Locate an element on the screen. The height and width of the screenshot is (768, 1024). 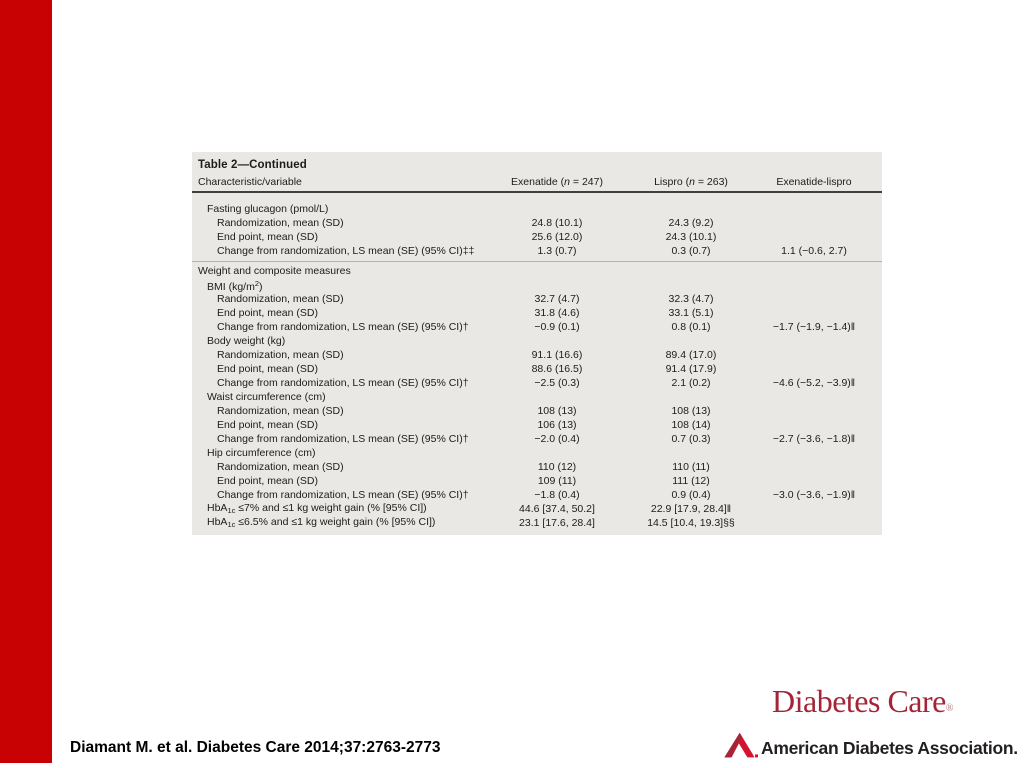
cell-lispro: 24.3 (9.2) is located at coordinates (691, 223).